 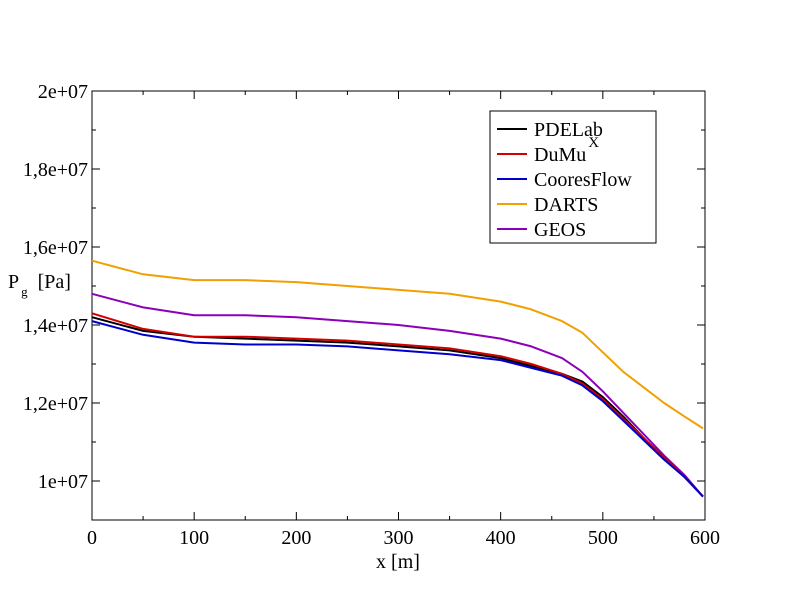 I want to click on legend-label-dumu: DuMuX, so click(x=566, y=150).